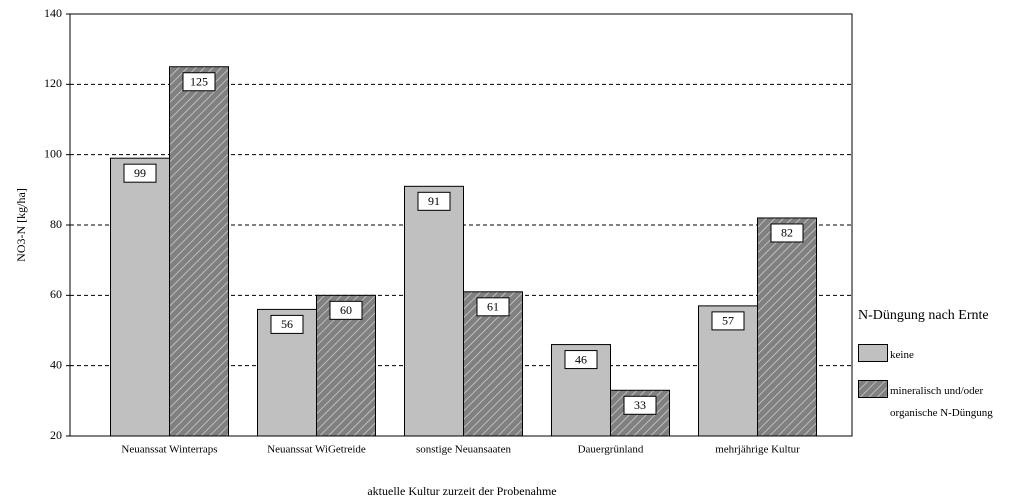  Describe the element at coordinates (316, 450) in the screenshot. I see `x-tick-label: Neuanssat WiGetreide` at that location.